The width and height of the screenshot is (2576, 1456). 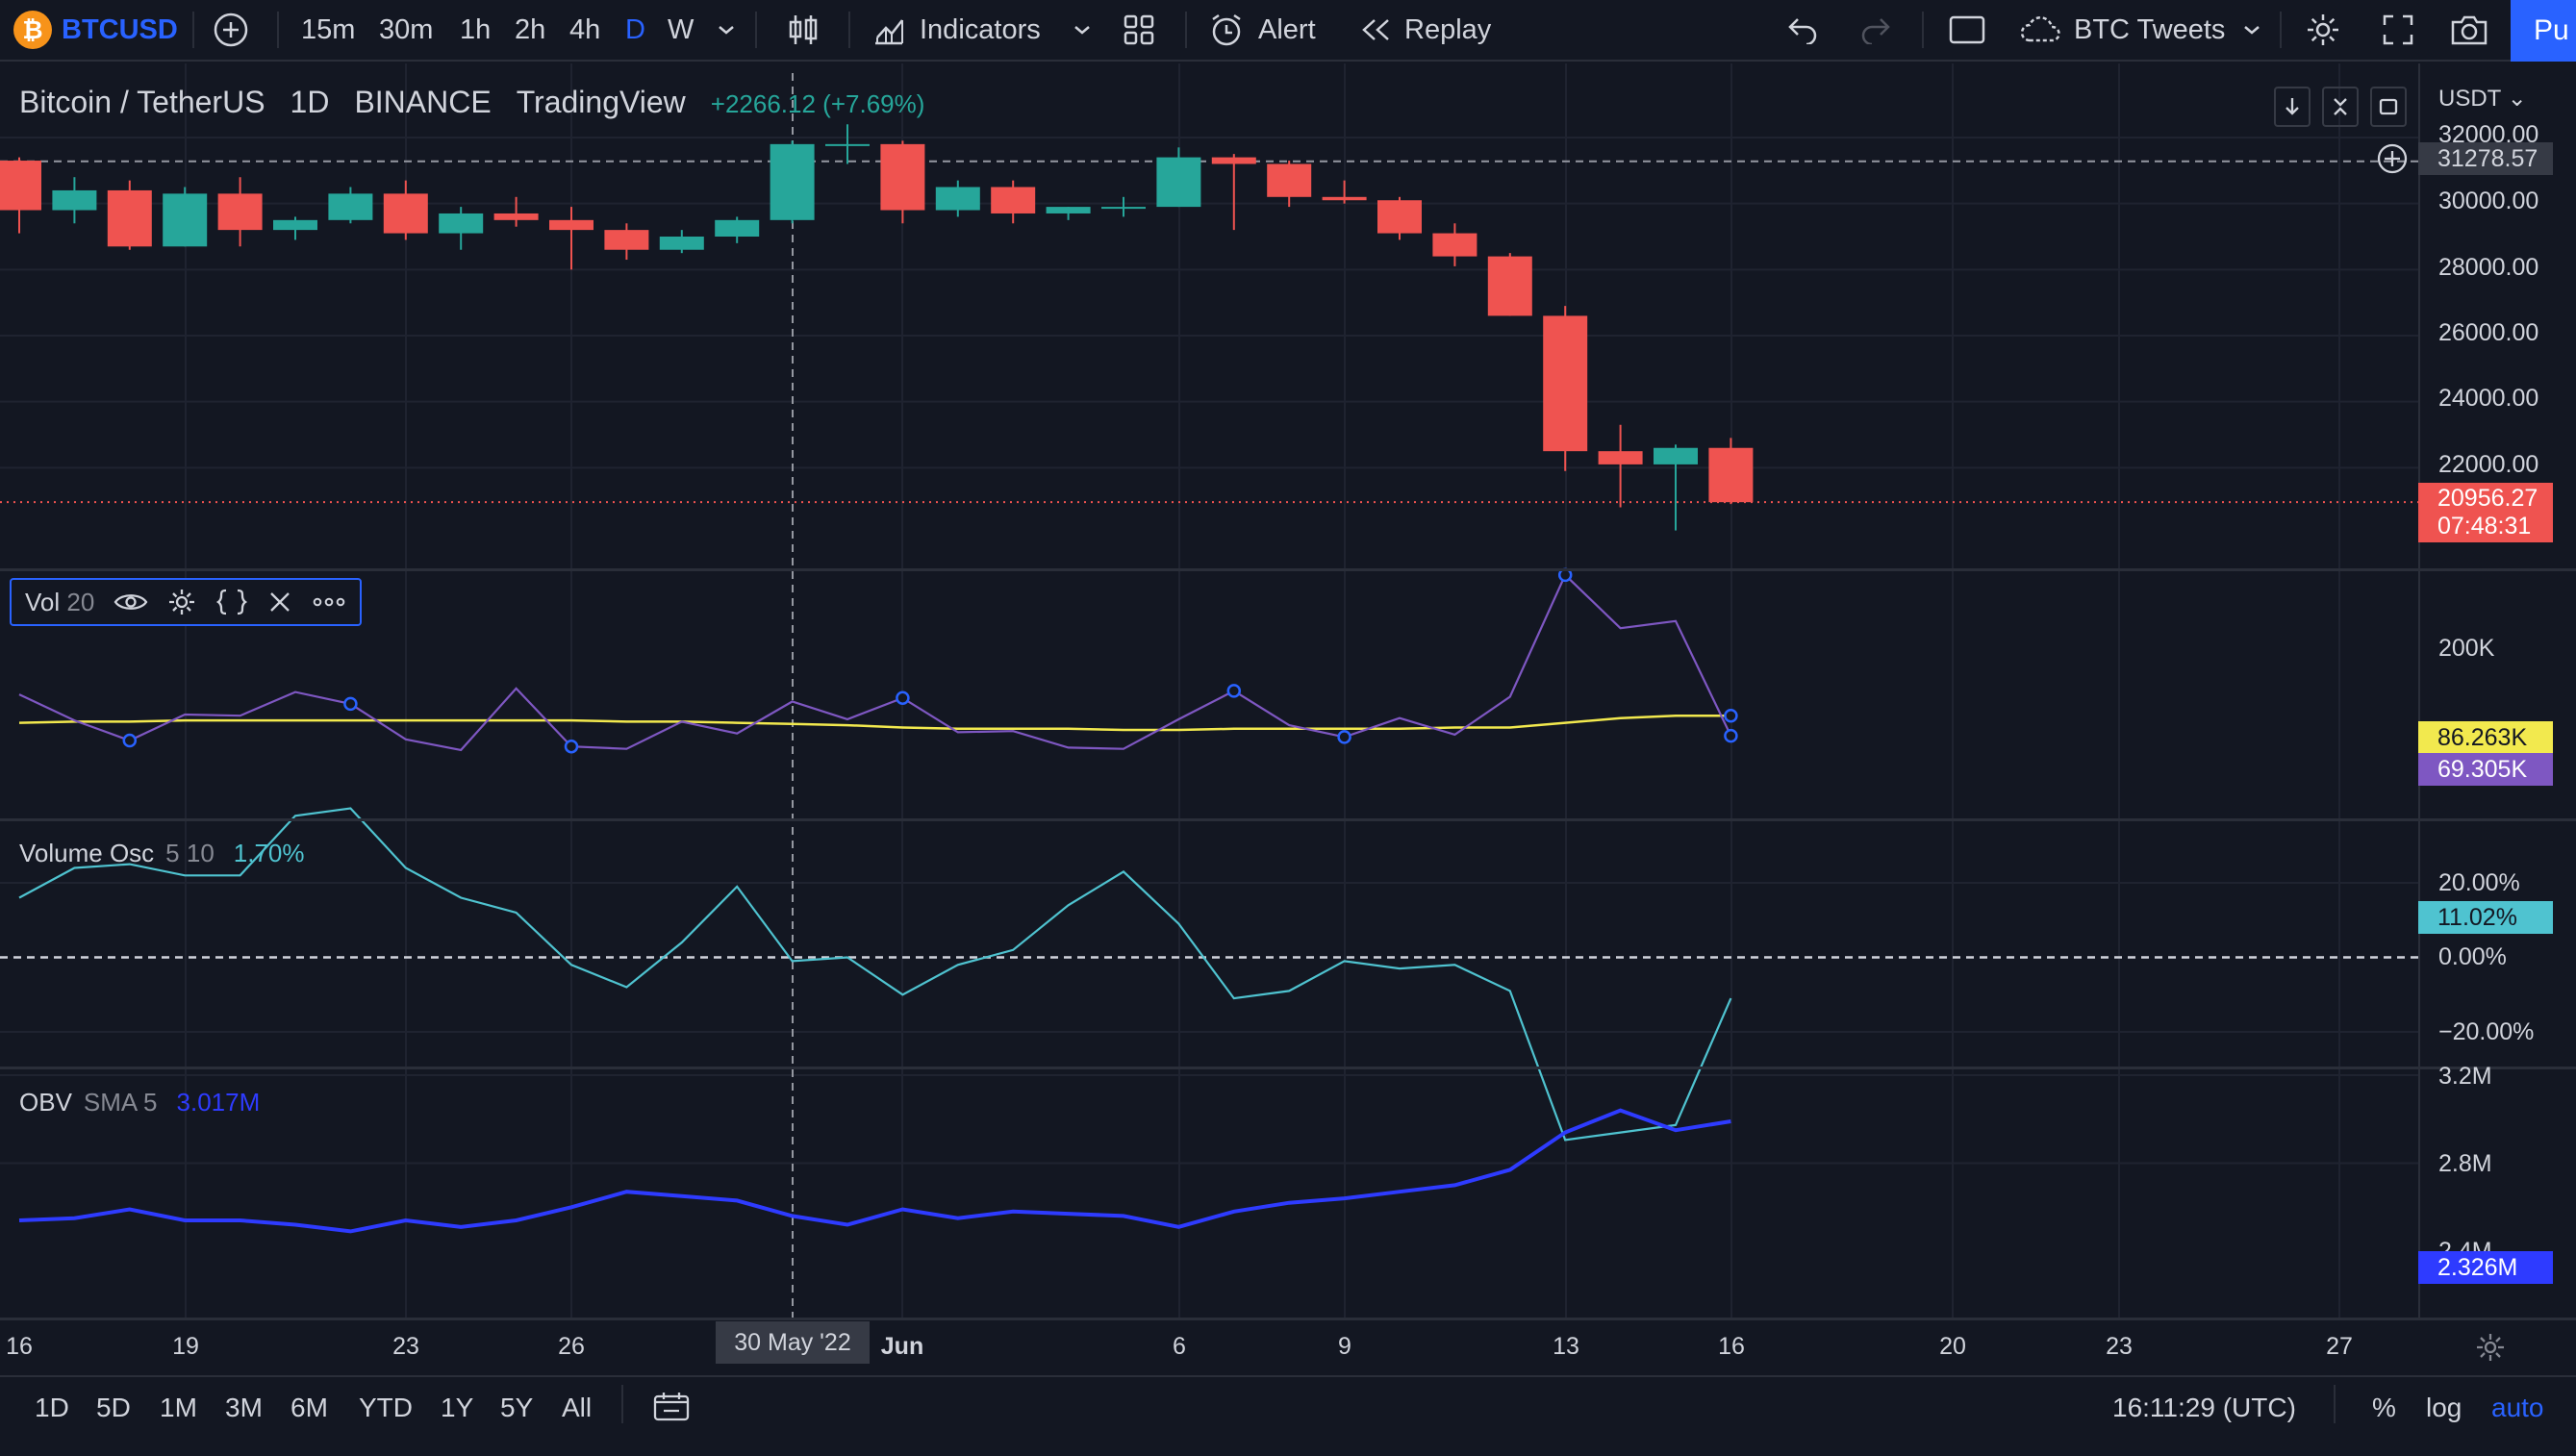 I want to click on layout-save-button: BTC Tweets, so click(x=2121, y=30).